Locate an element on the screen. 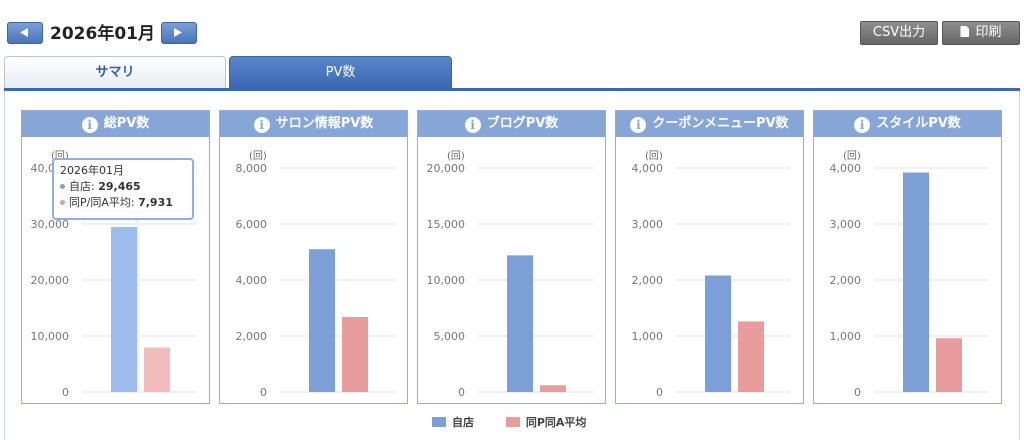 This screenshot has width=1024, height=440. chart-panel-style: i スタイルPV数 (回) 0 1,000 2,000 3,000 4,000 is located at coordinates (907, 257).